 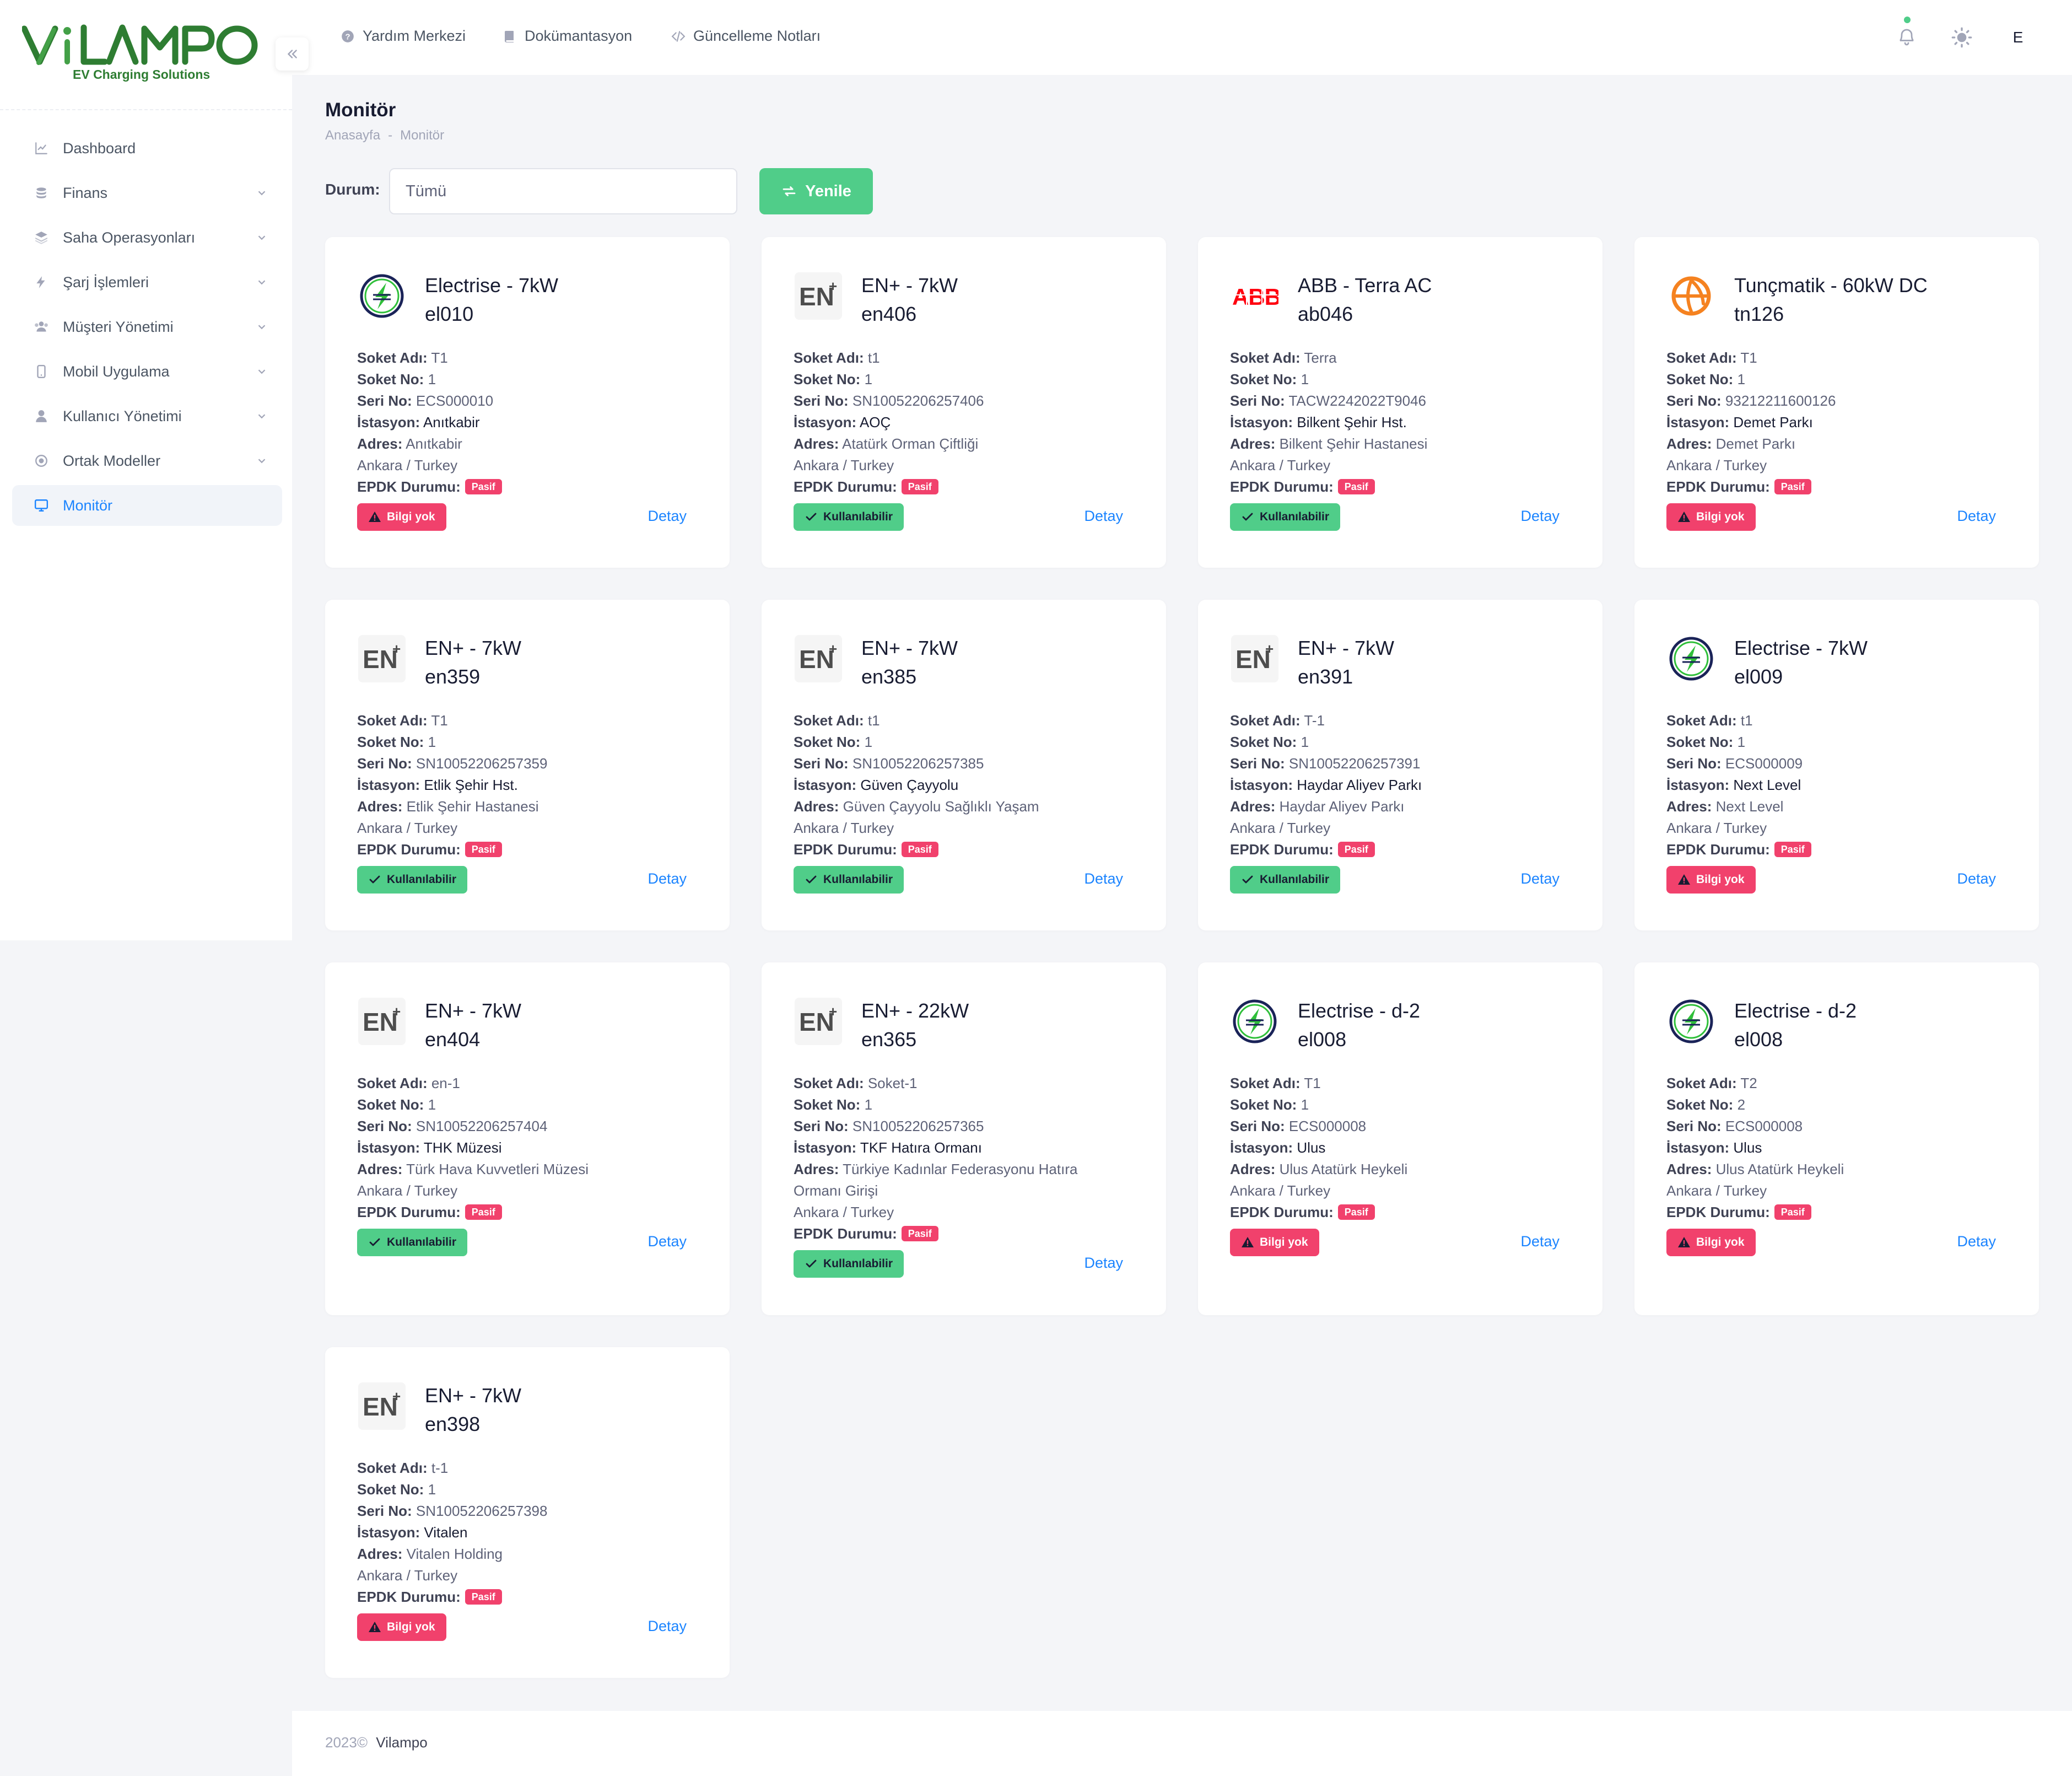 What do you see at coordinates (471, 785) in the screenshot?
I see `station-value: Etlik Şehir Hst.` at bounding box center [471, 785].